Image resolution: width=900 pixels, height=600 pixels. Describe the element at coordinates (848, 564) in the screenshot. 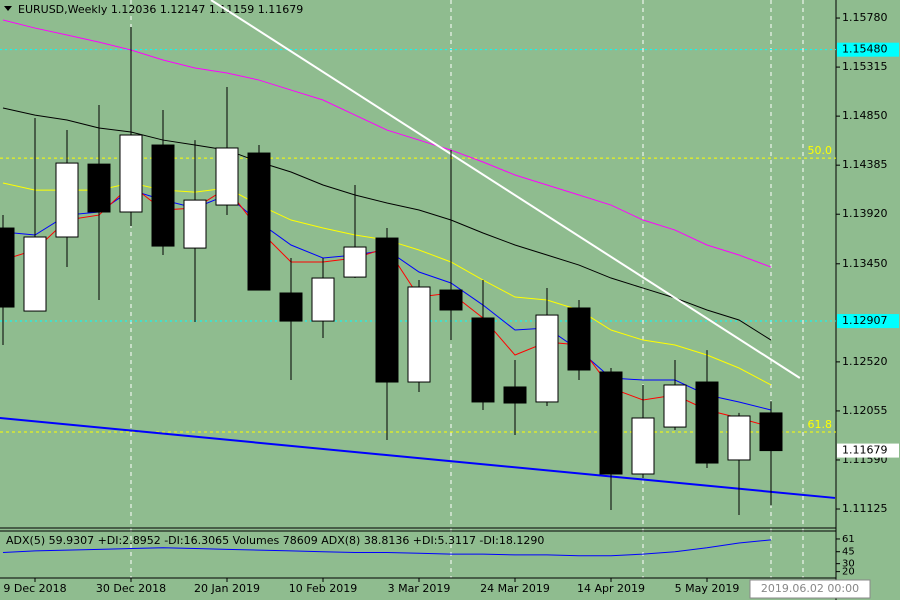

I see `y-tick-label: 30` at that location.